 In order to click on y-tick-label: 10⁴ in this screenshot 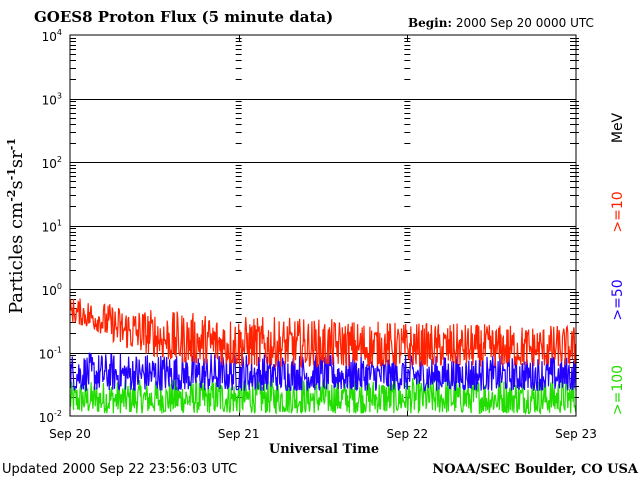, I will do `click(52, 36)`.